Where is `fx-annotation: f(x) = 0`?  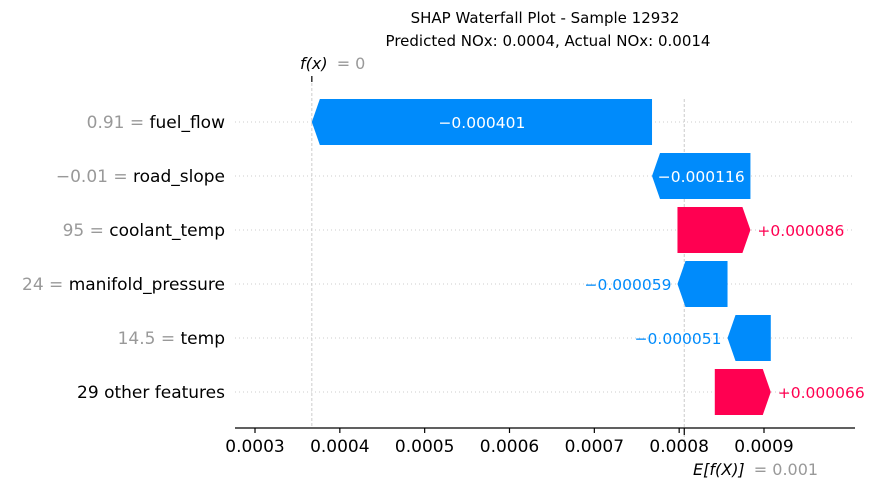 fx-annotation: f(x) = 0 is located at coordinates (332, 63).